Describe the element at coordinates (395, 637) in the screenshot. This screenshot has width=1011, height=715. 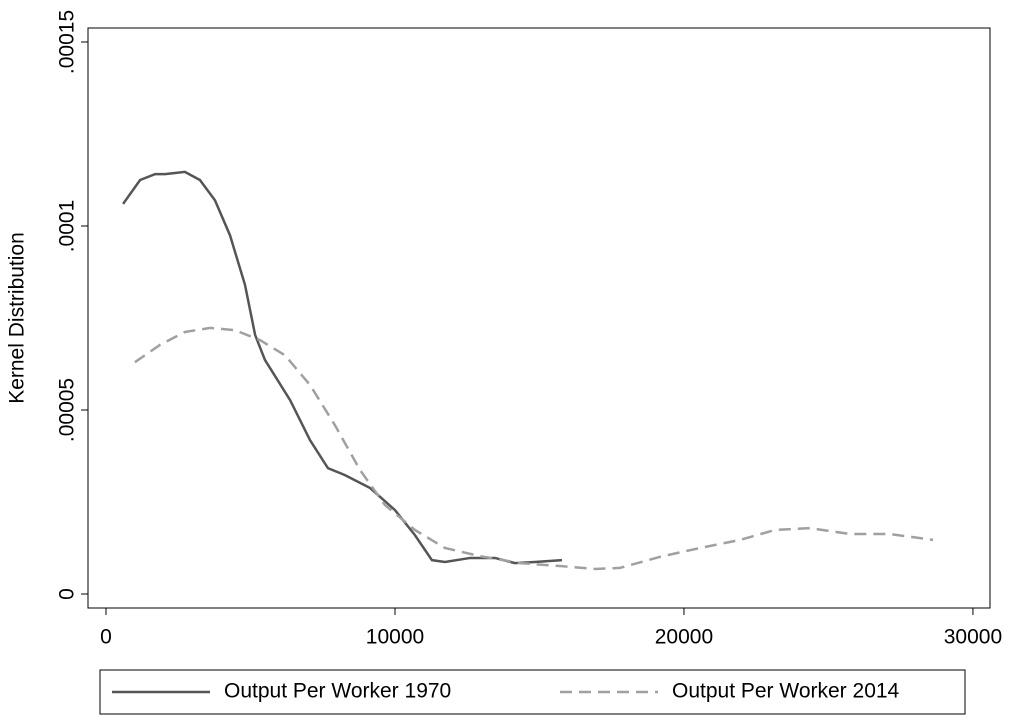
I see `x-tick-label: 10000` at that location.